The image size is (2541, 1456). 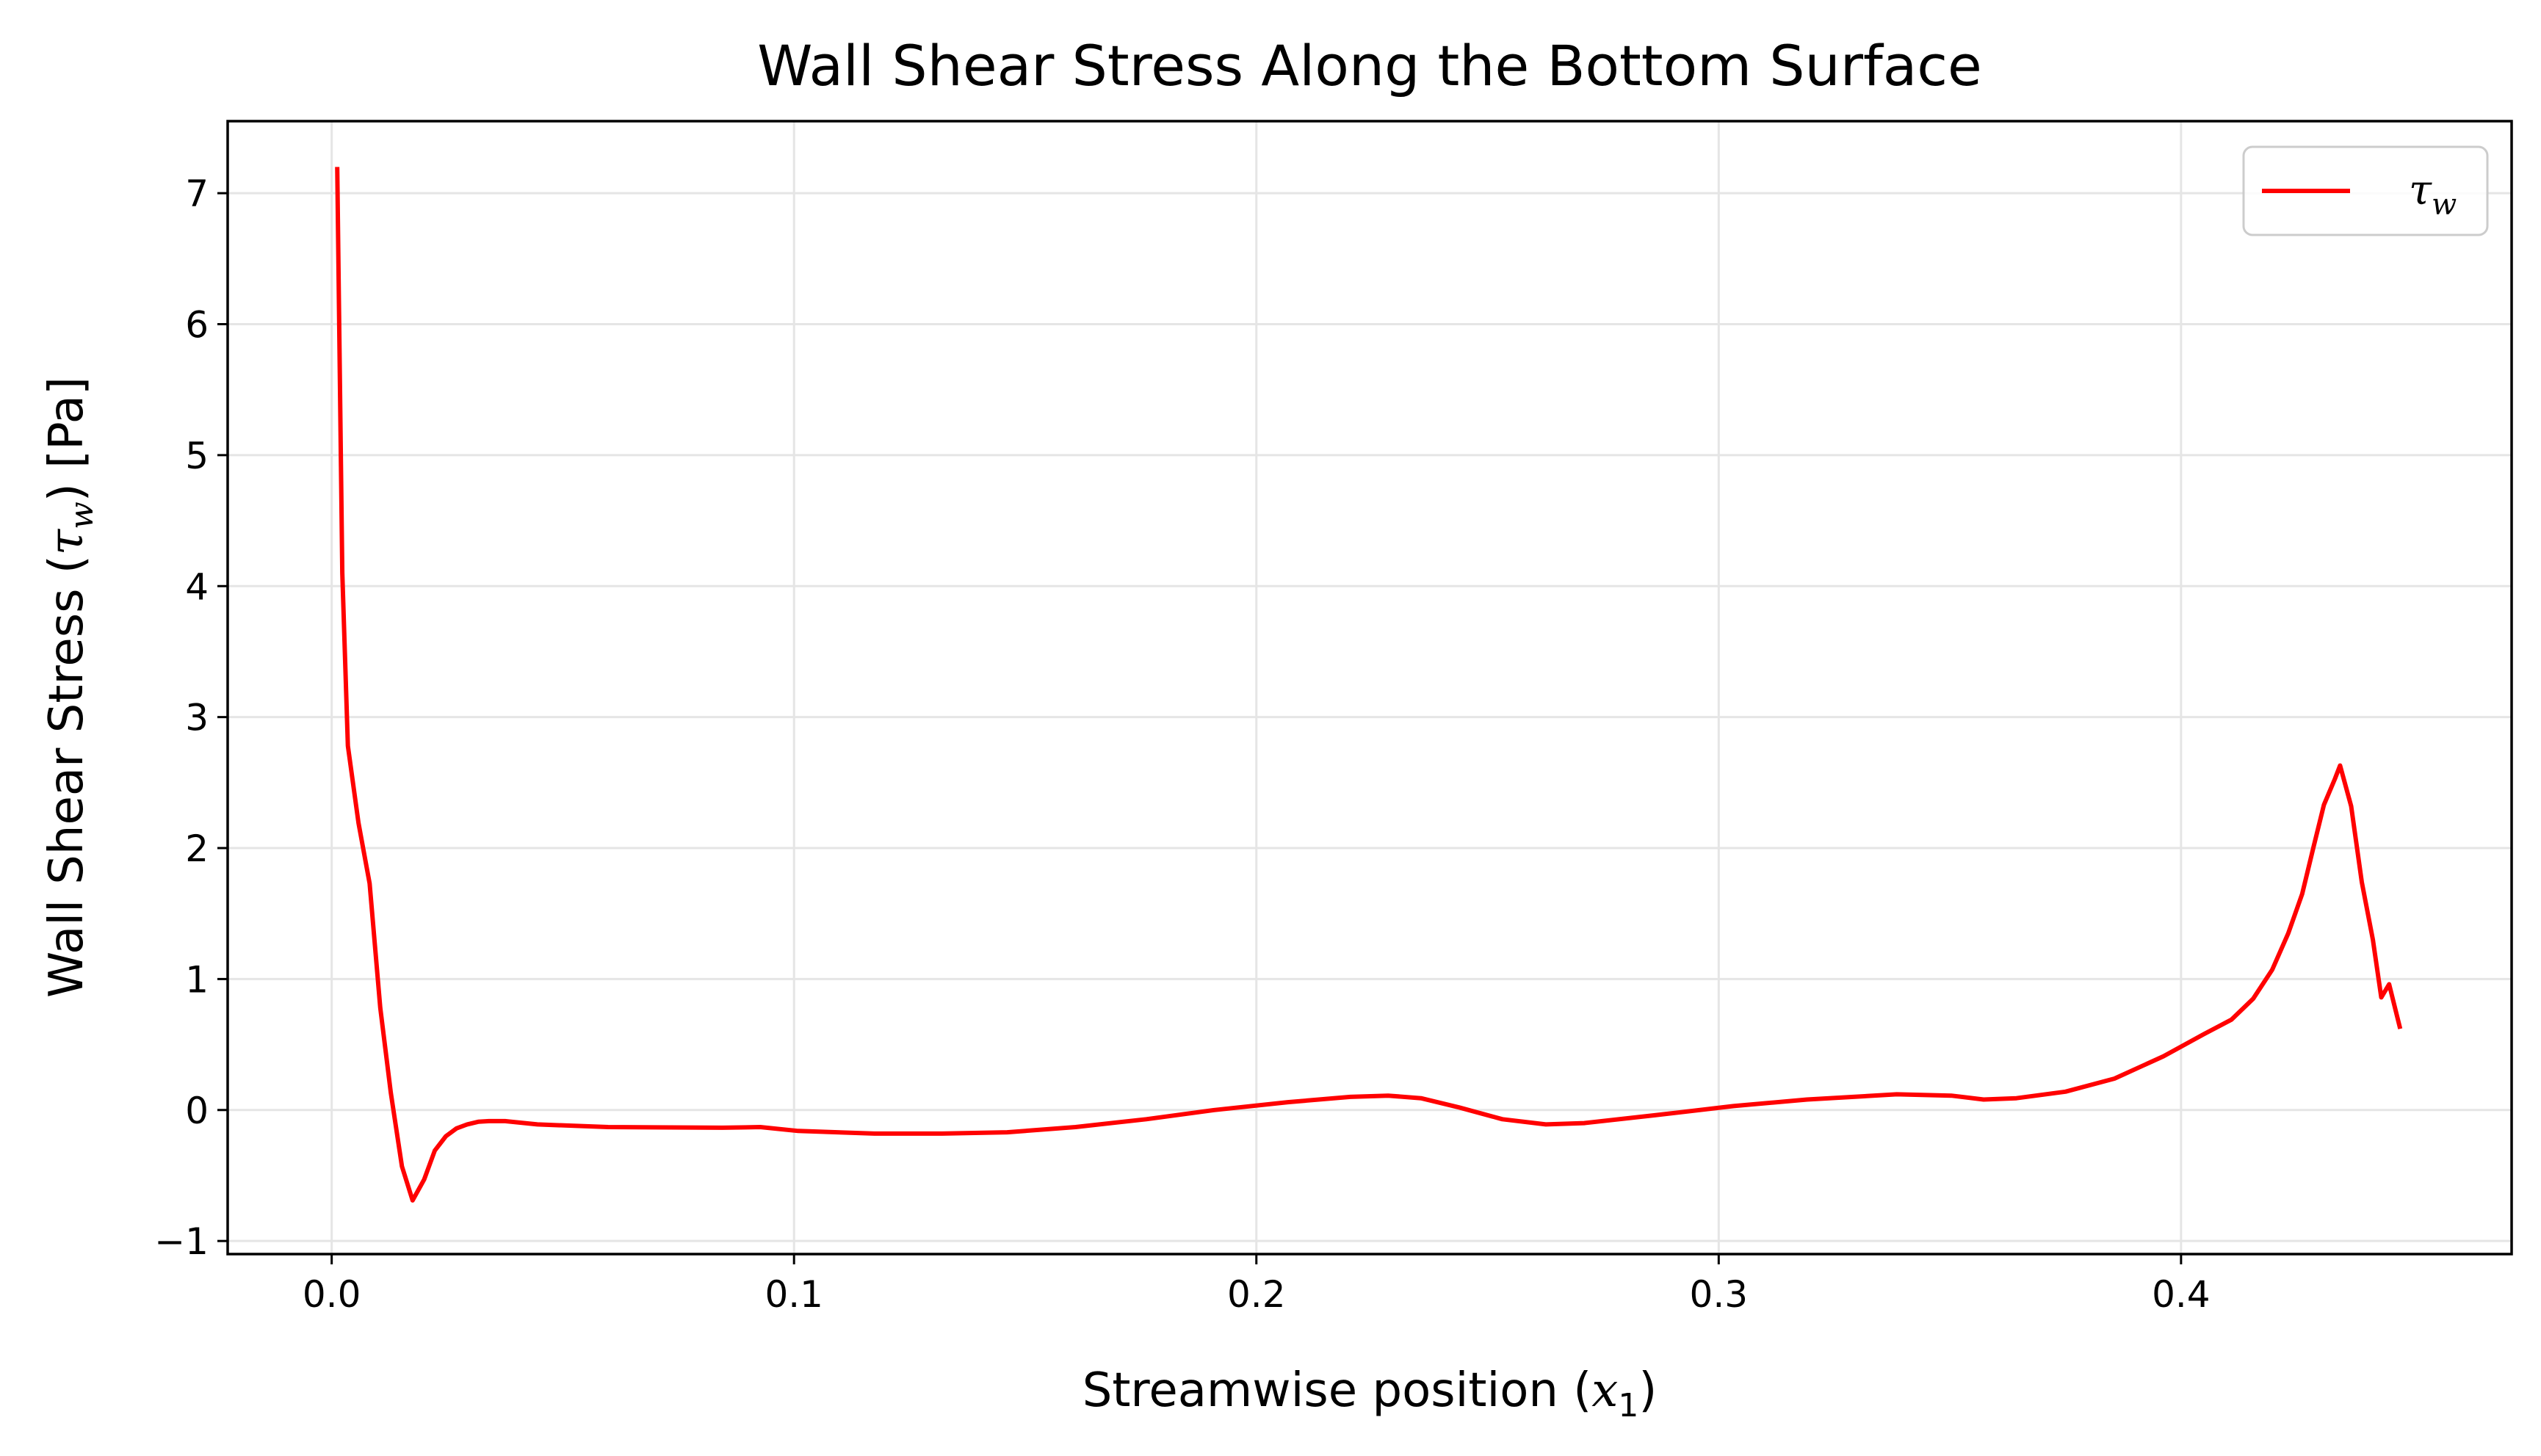 I want to click on y-tick-label: 1, so click(x=197, y=979).